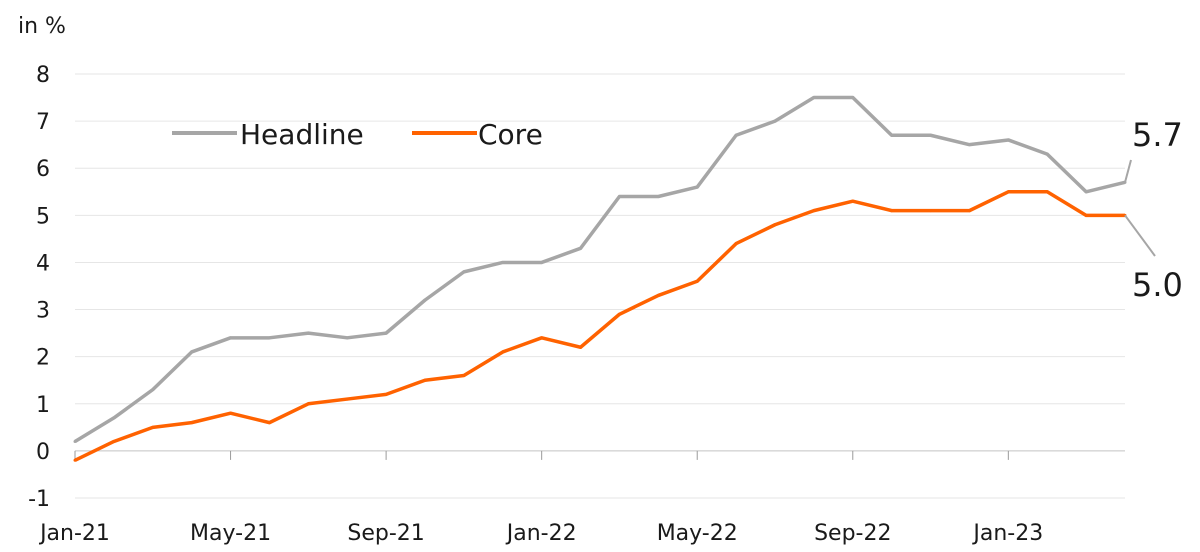 Image resolution: width=1200 pixels, height=552 pixels. I want to click on legend: Headline Core, so click(357, 134).